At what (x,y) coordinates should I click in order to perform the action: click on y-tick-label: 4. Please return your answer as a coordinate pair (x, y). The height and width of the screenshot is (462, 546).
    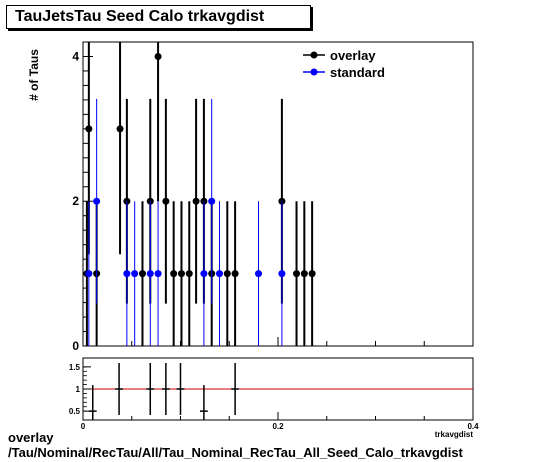
    Looking at the image, I should click on (75, 56).